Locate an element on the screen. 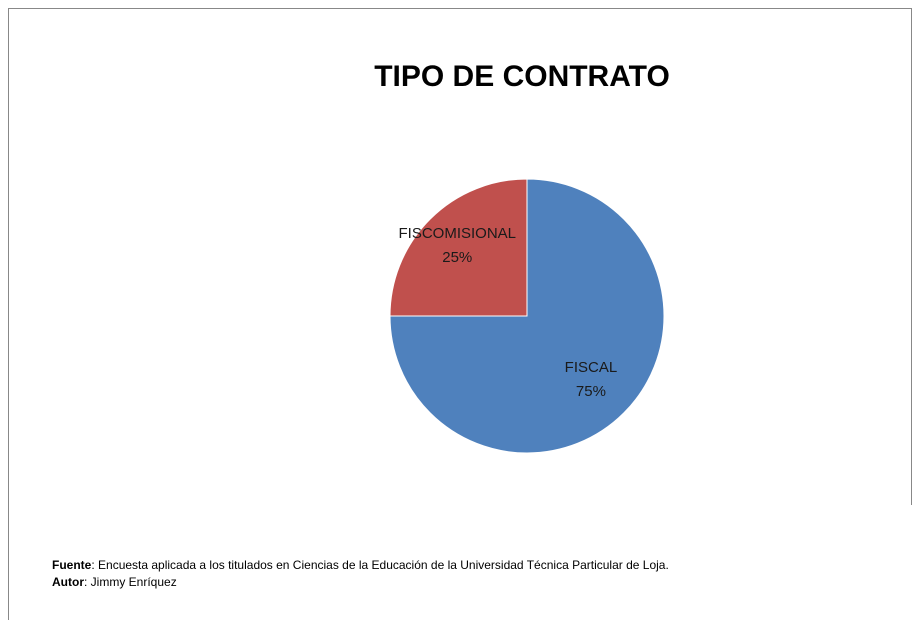 This screenshot has width=920, height=620. category-label: FISCOMISIONAL is located at coordinates (457, 233).